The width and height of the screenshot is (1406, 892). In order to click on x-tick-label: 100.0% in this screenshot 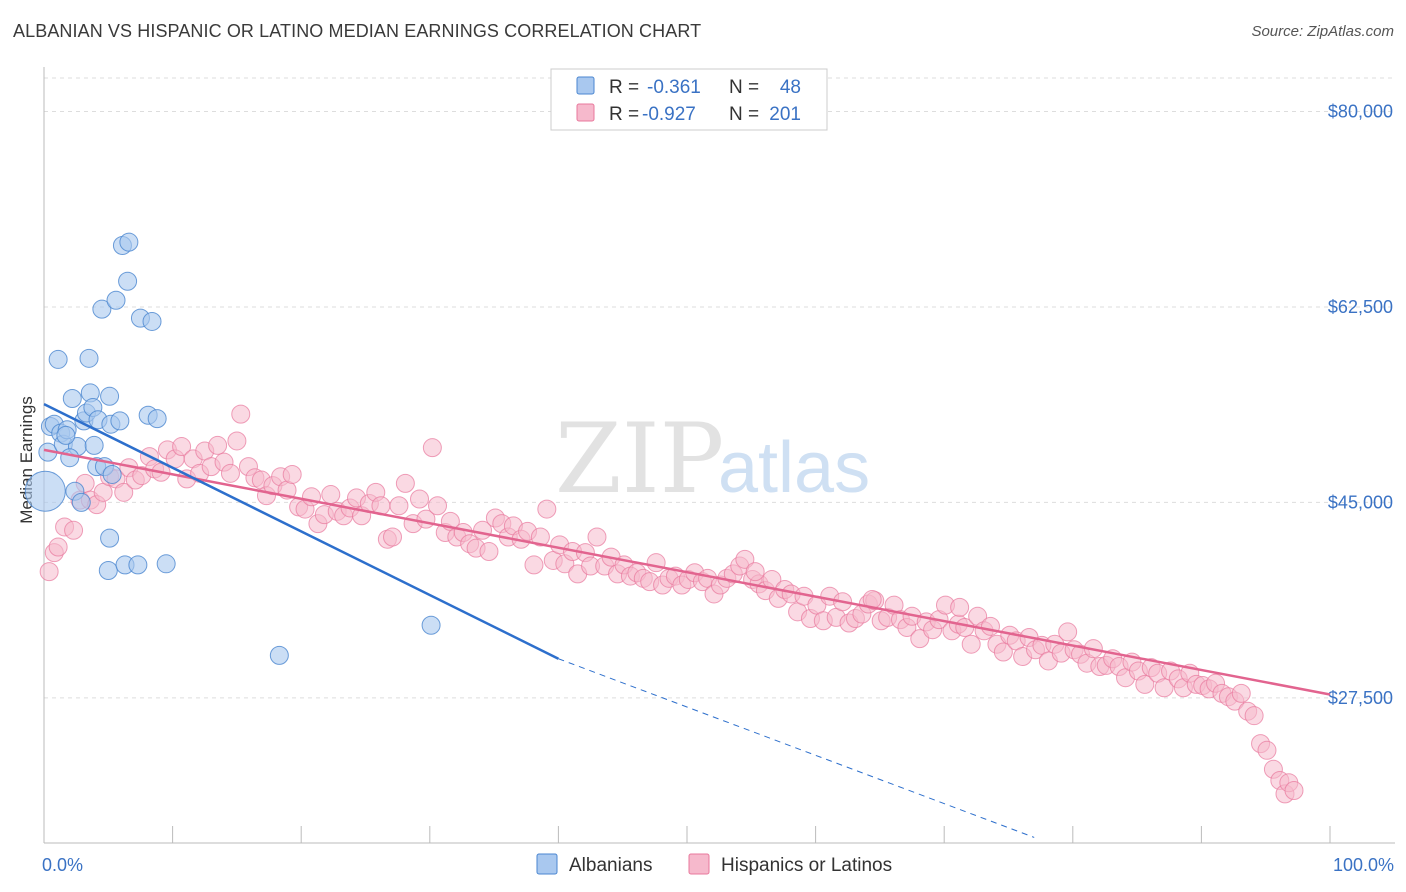, I will do `click(1363, 865)`.